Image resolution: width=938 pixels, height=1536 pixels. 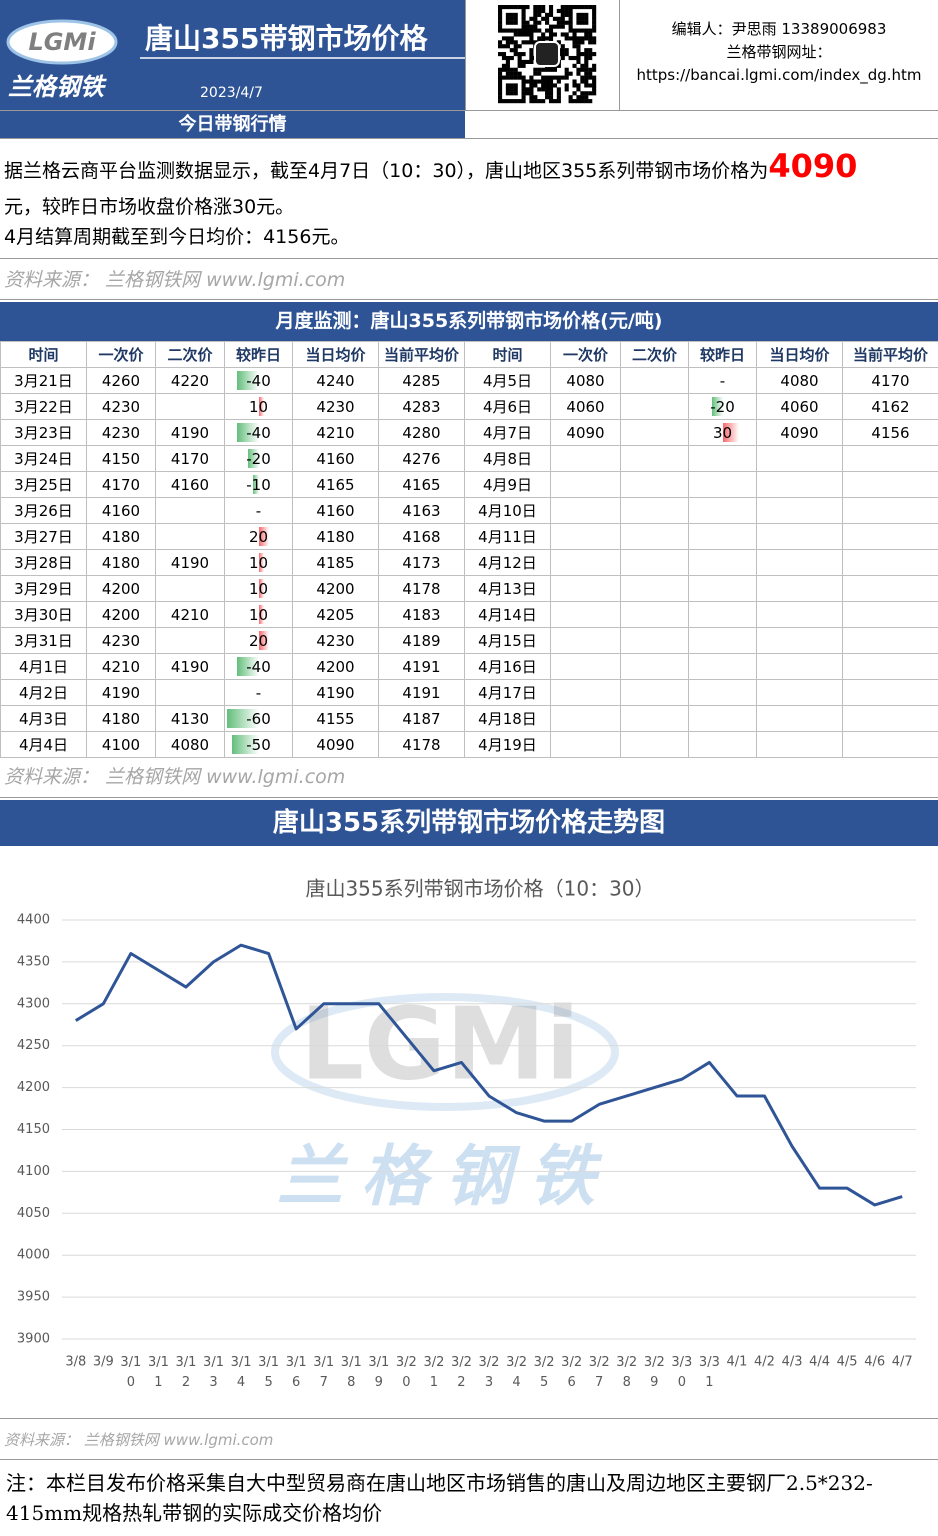 What do you see at coordinates (722, 380) in the screenshot?
I see `table-cell: -` at bounding box center [722, 380].